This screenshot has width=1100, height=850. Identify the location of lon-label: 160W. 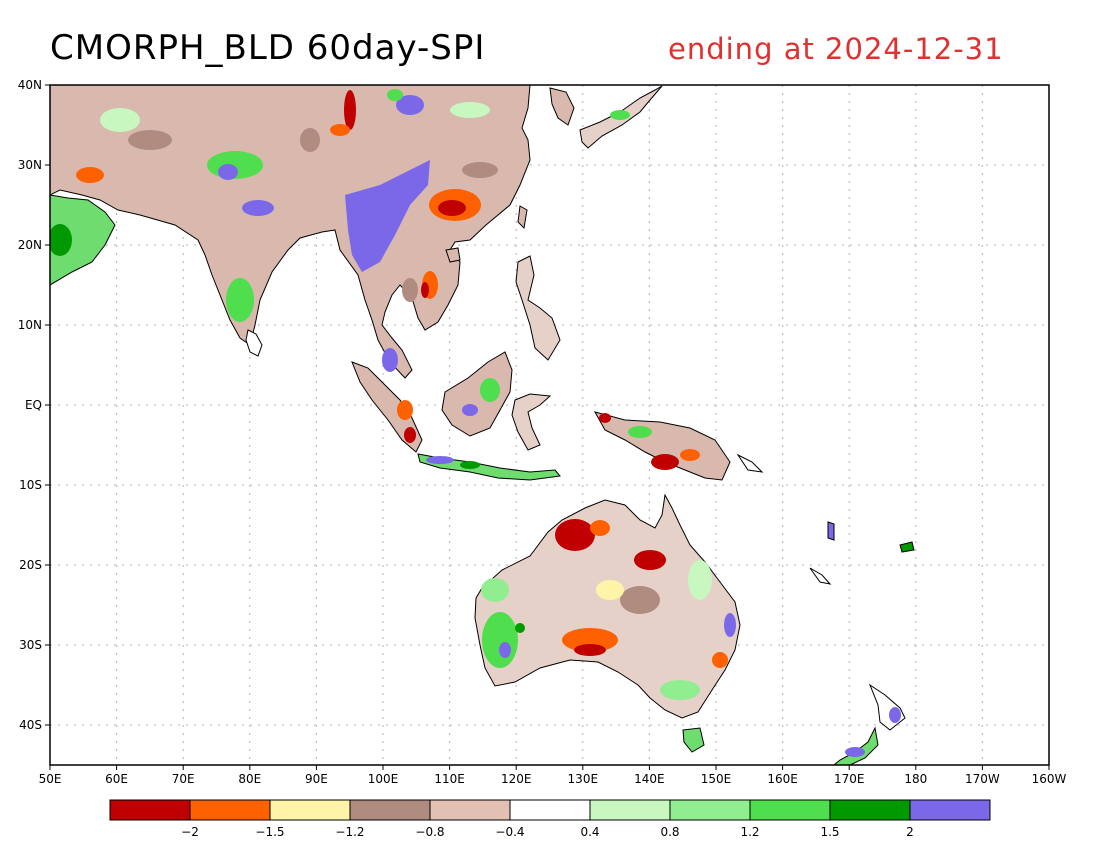
(1049, 779).